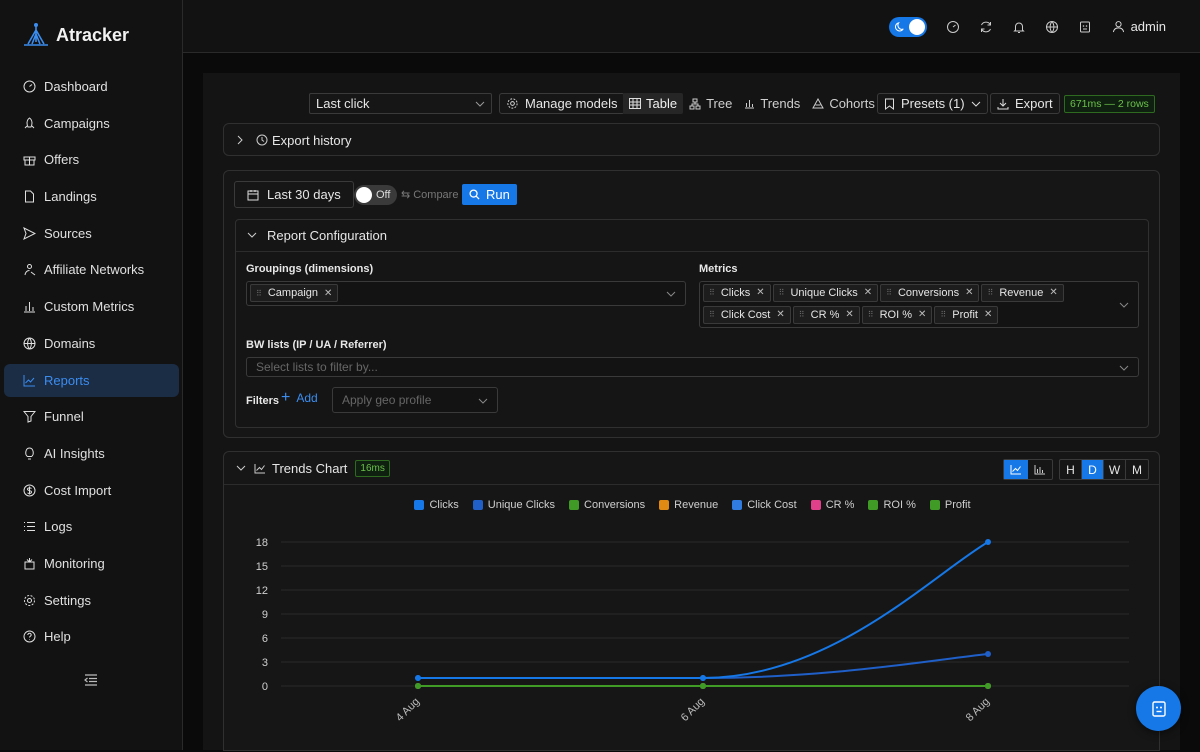 This screenshot has height=752, width=1200. I want to click on legend-item: Clicks, so click(436, 505).